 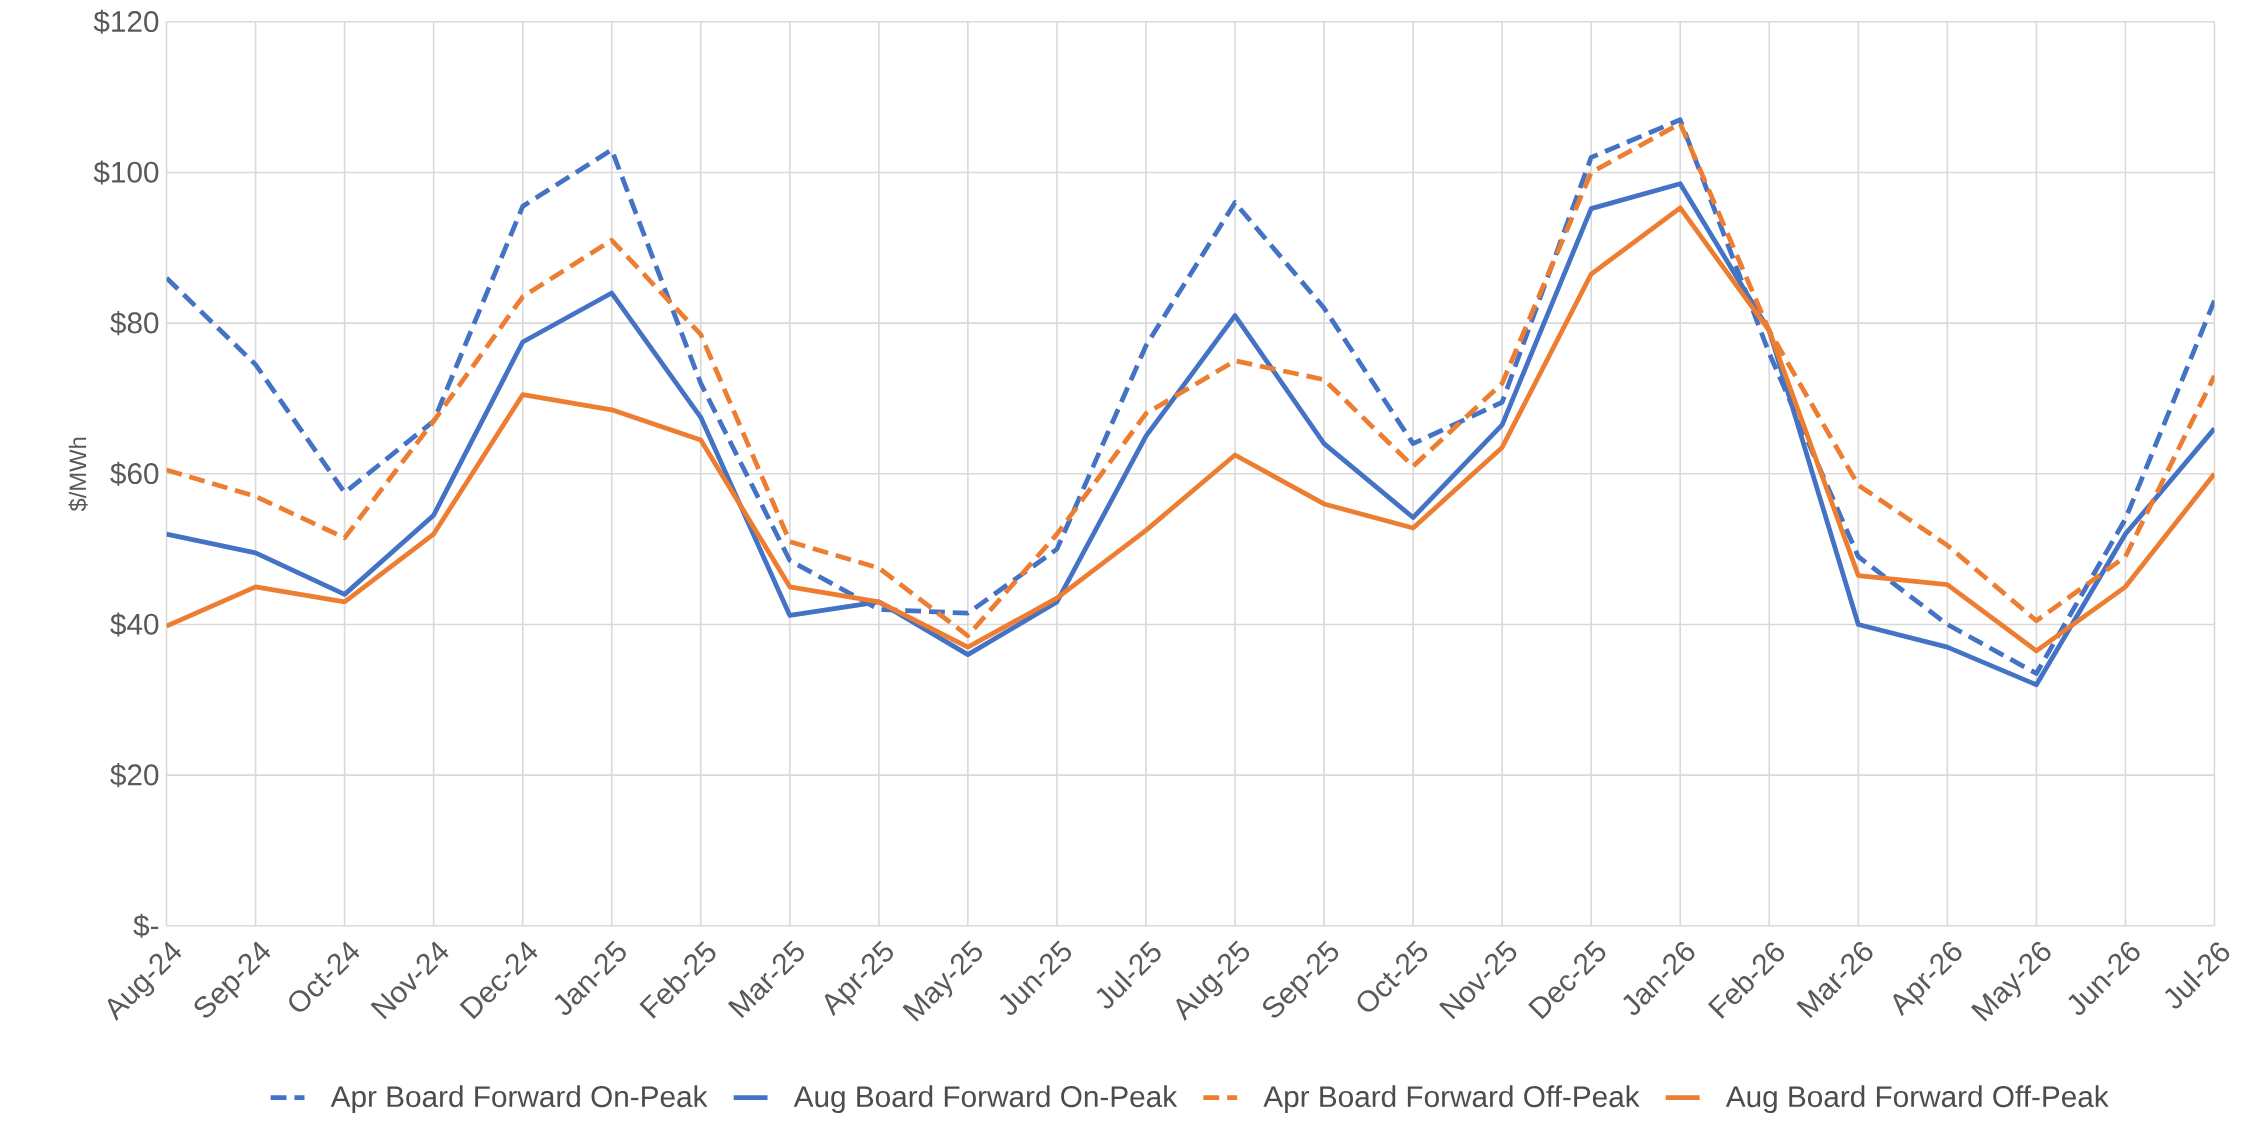 I want to click on legend-label: Aug Board Forward Off-Peak, so click(x=1917, y=1099).